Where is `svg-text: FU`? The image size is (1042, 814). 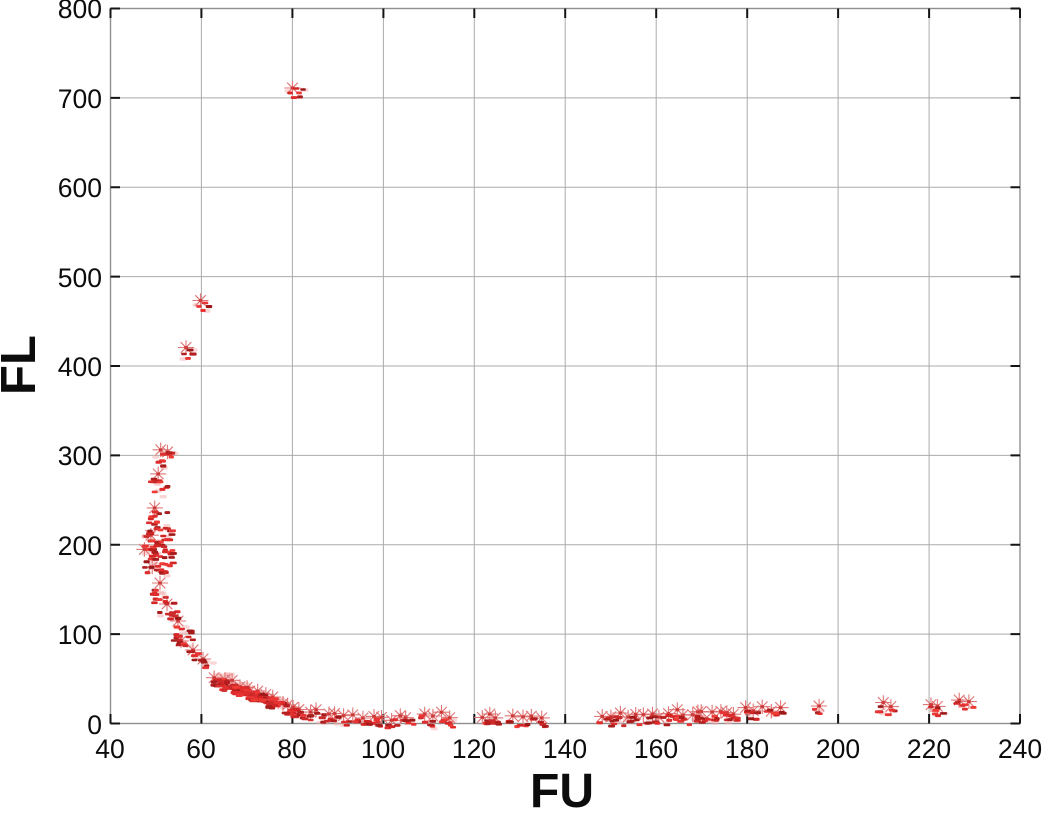
svg-text: FU is located at coordinates (562, 787).